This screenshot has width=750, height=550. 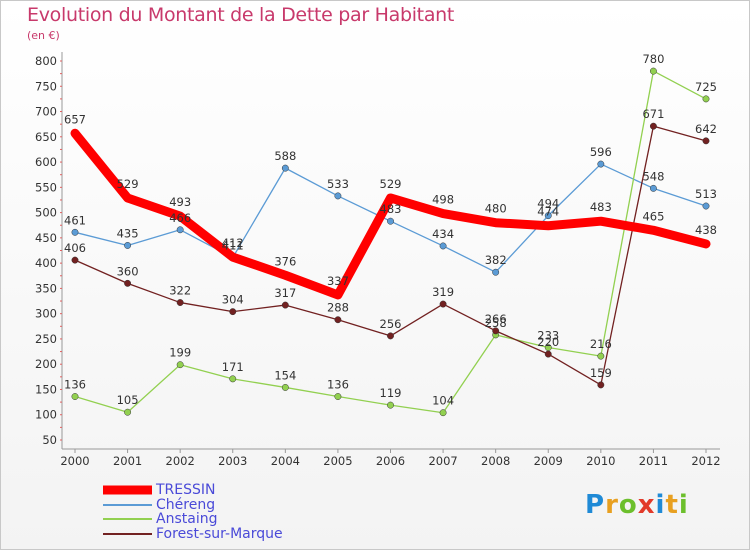 What do you see at coordinates (74, 461) in the screenshot?
I see `x-tick-label: 2000` at bounding box center [74, 461].